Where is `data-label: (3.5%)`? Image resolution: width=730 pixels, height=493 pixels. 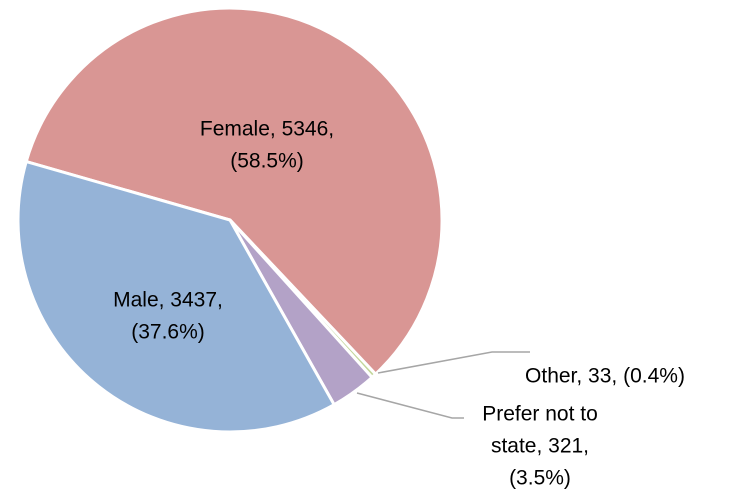
data-label: (3.5%) is located at coordinates (540, 478).